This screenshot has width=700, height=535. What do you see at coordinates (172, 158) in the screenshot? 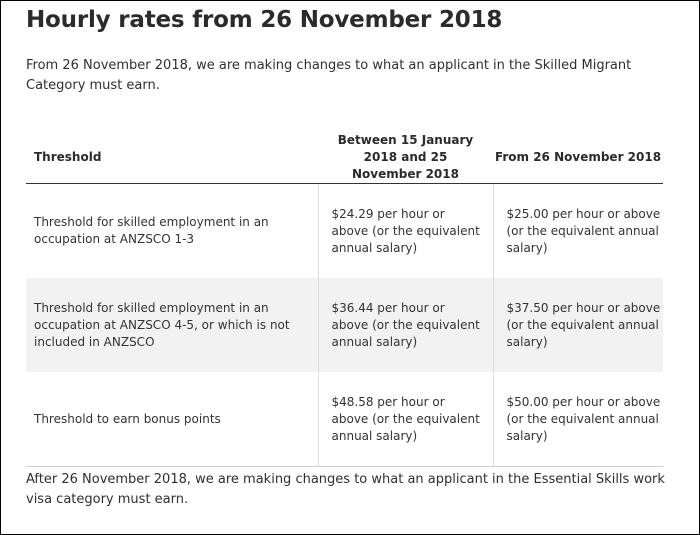
I see `header-threshold: Threshold` at bounding box center [172, 158].